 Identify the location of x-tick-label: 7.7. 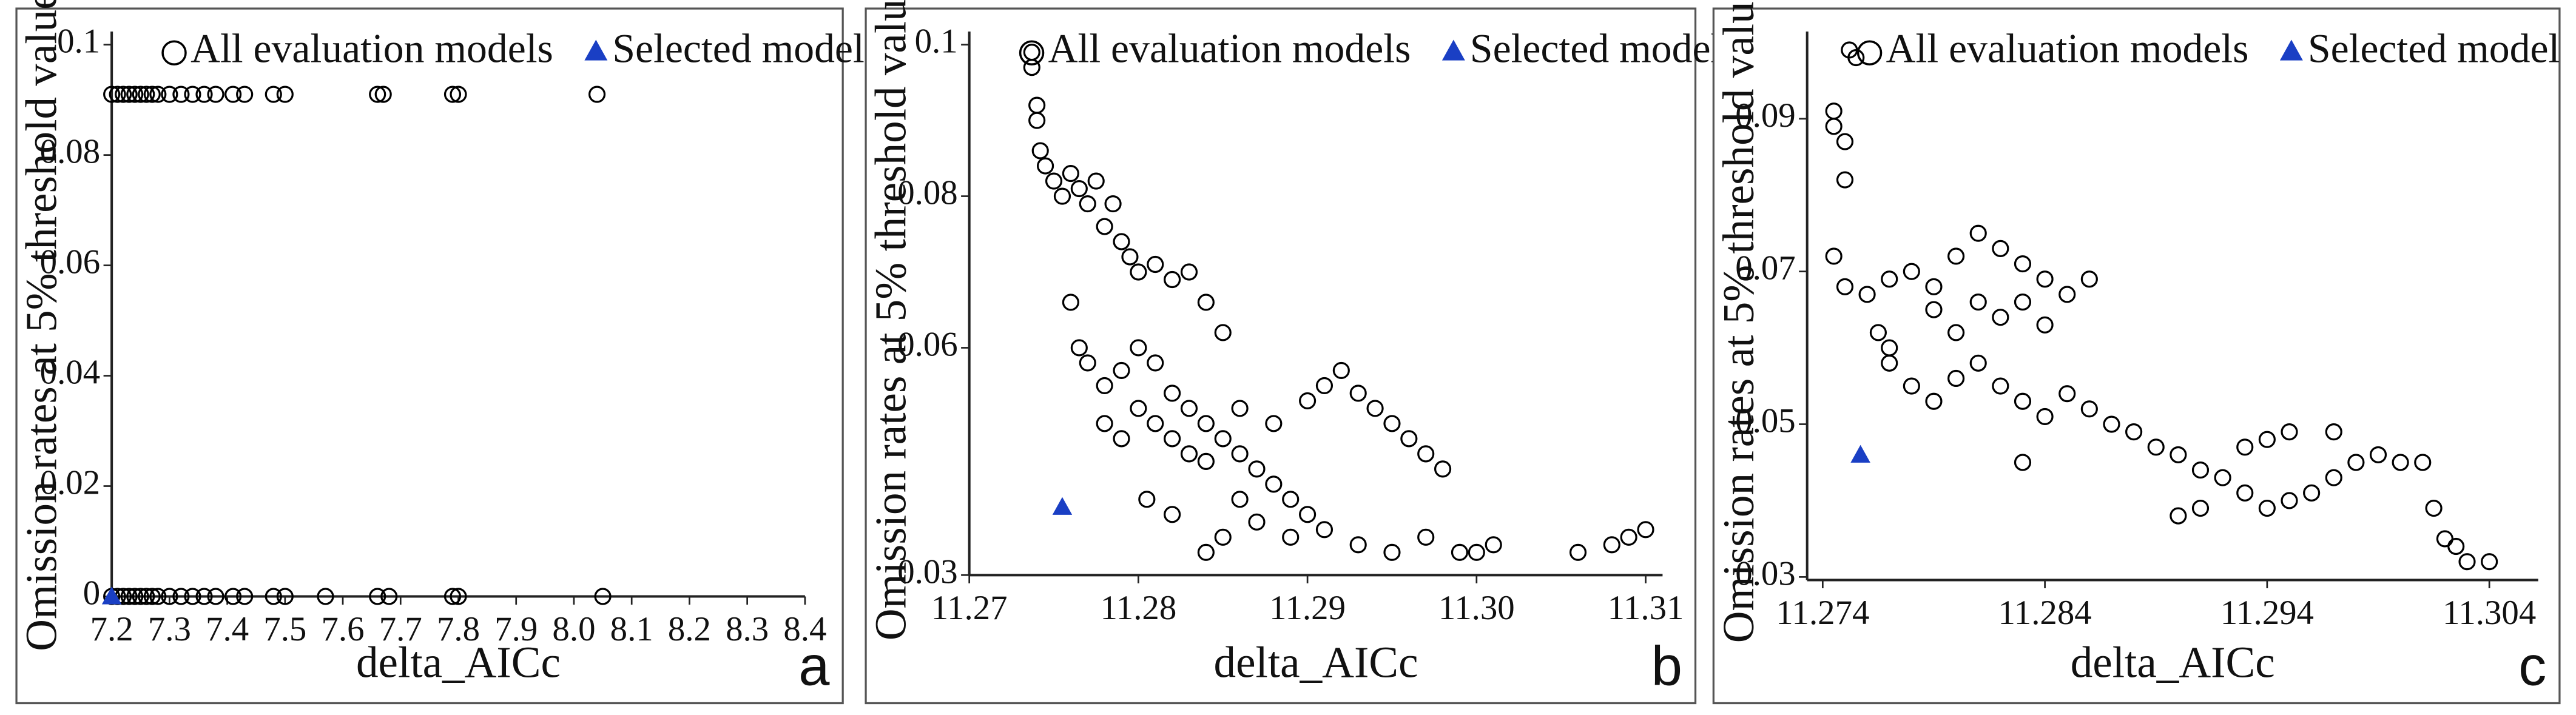
(401, 629).